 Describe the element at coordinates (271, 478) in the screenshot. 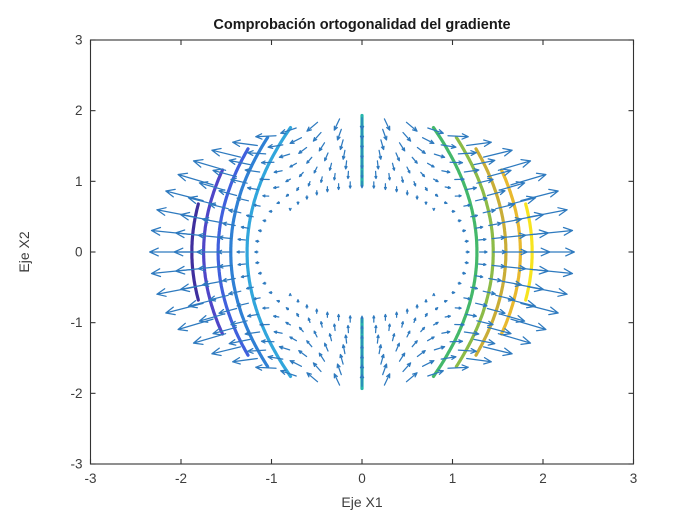

I see `x-tick-label: -1` at that location.